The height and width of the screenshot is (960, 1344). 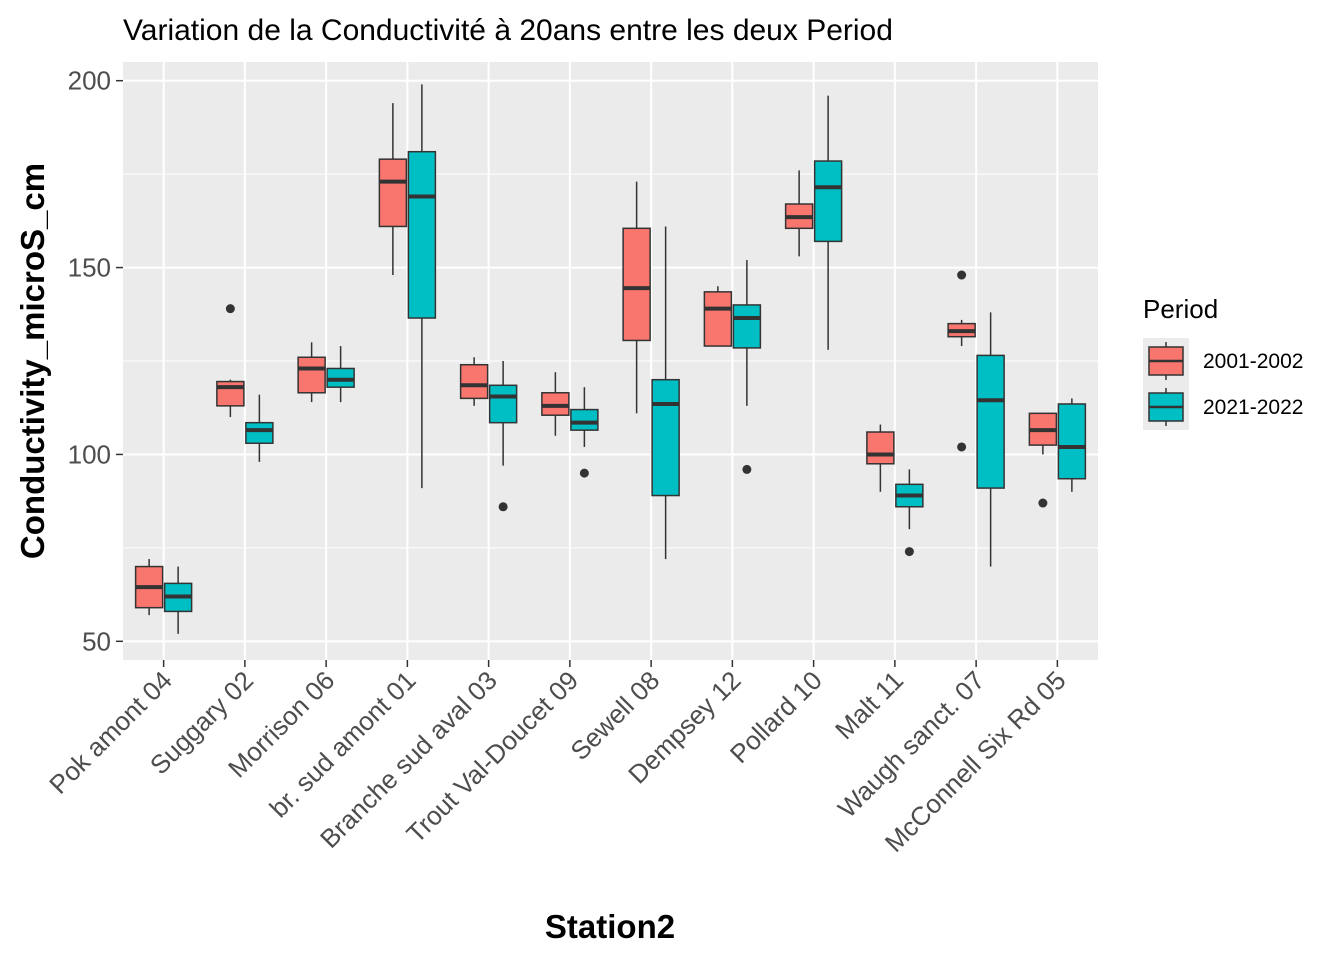 I want to click on box-2021-2022-McConnell Six Rd 05, so click(x=1072, y=445).